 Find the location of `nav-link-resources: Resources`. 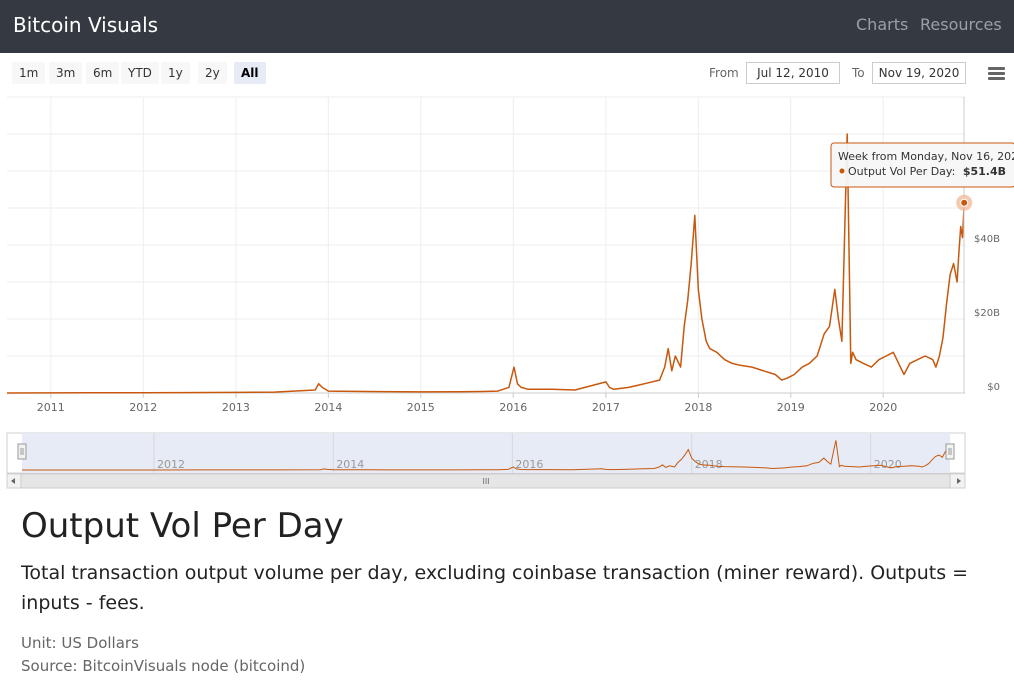

nav-link-resources: Resources is located at coordinates (961, 24).